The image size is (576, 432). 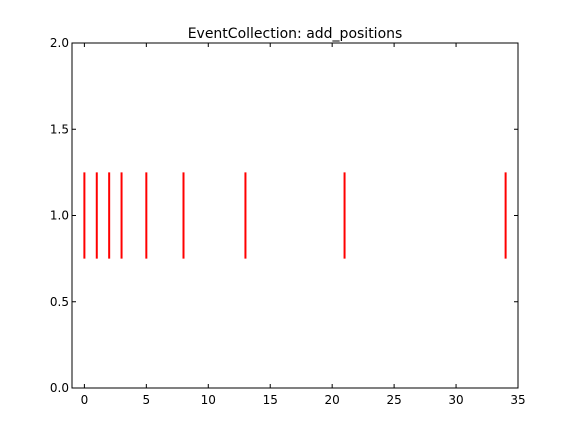 I want to click on x-tick-label: 15, so click(x=270, y=400).